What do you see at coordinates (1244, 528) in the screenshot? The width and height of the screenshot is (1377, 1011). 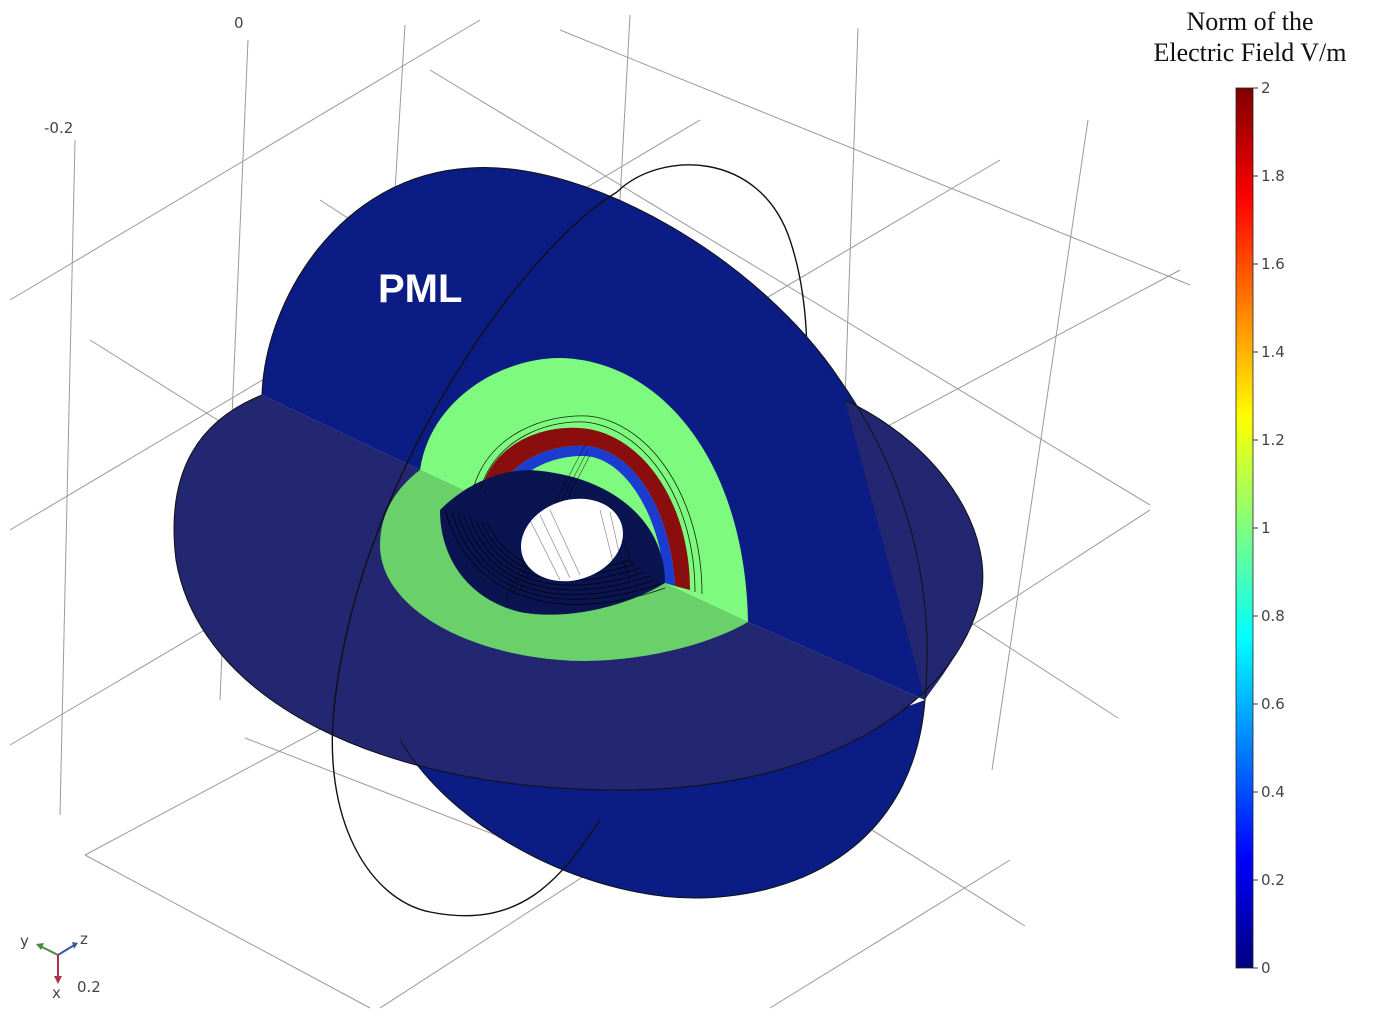 I see `colorbar-bar` at bounding box center [1244, 528].